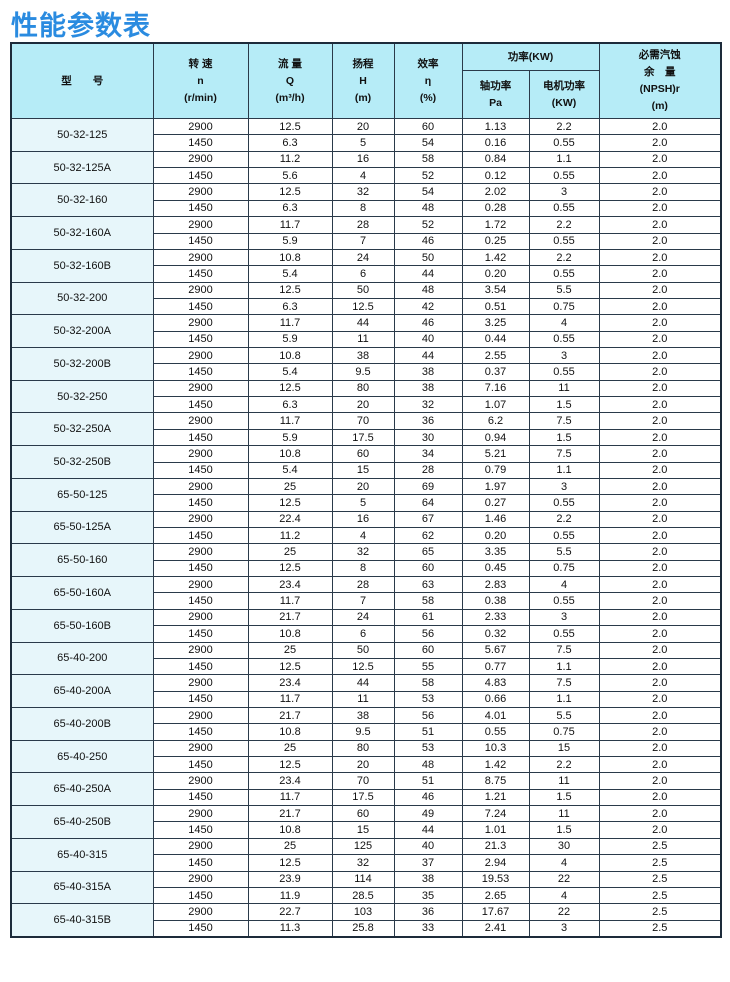 This screenshot has height=982, width=730. What do you see at coordinates (290, 585) in the screenshot?
I see `flow-cell: 23.4` at bounding box center [290, 585].